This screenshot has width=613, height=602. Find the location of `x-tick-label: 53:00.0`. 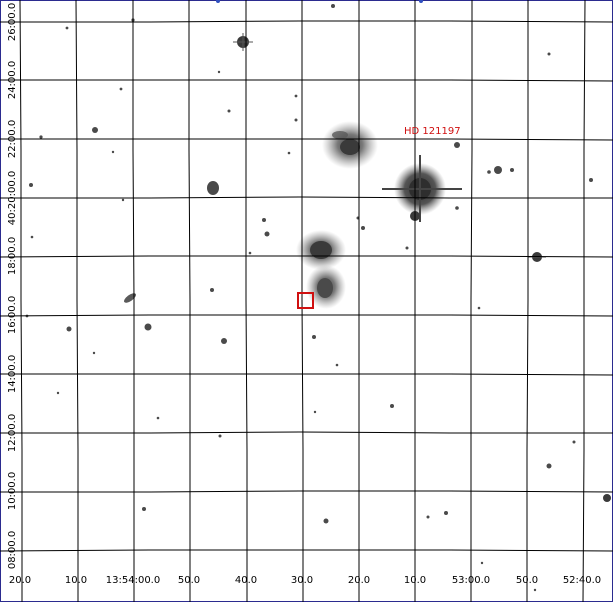

x-tick-label: 53:00.0 is located at coordinates (471, 580).